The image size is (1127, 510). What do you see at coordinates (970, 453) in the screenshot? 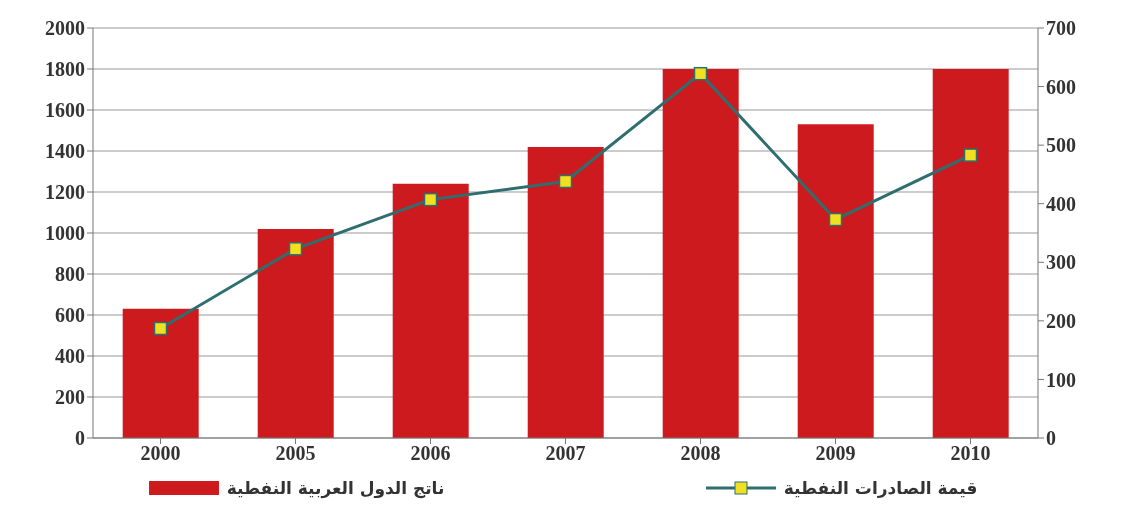
I see `x-tick-label: 2010` at bounding box center [970, 453].